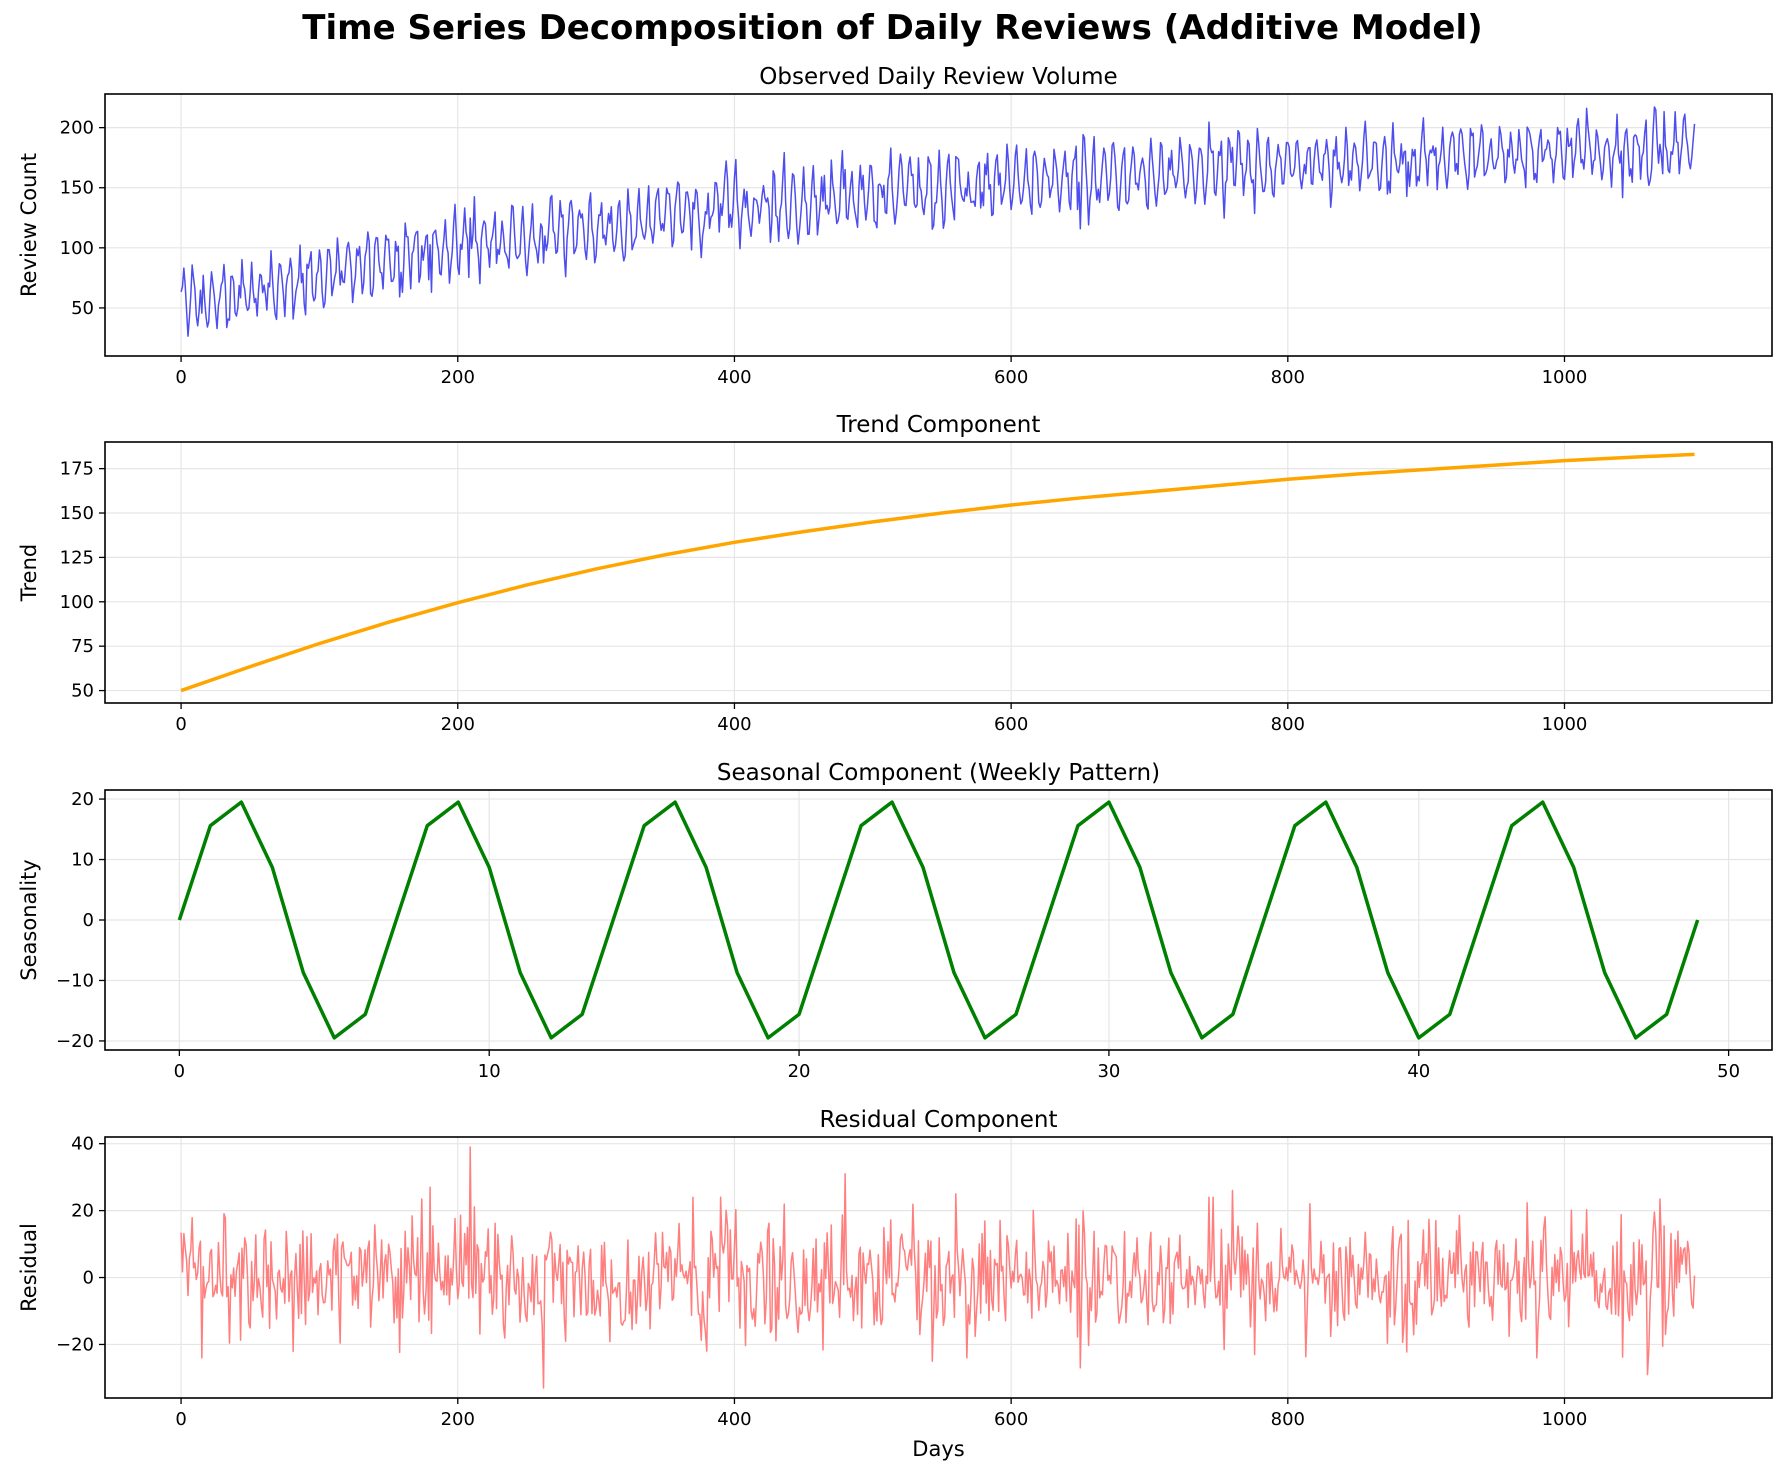 This screenshot has width=1785, height=1477. I want to click on x-tick-label: 40, so click(1418, 1071).